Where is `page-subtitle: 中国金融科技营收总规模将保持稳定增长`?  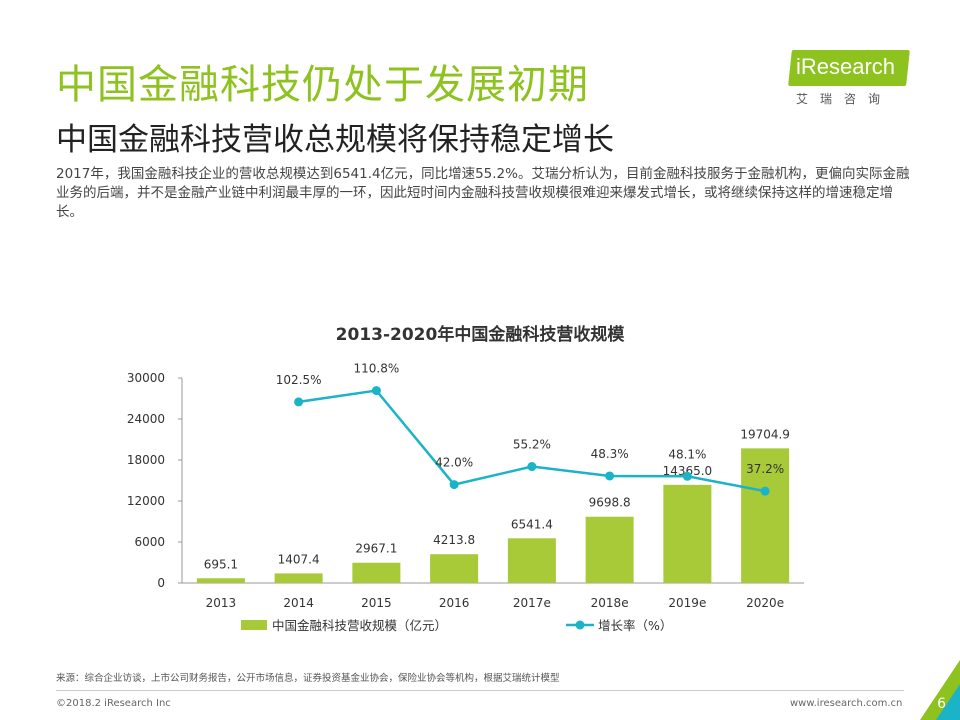
page-subtitle: 中国金融科技营收总规模将保持稳定增长 is located at coordinates (335, 140).